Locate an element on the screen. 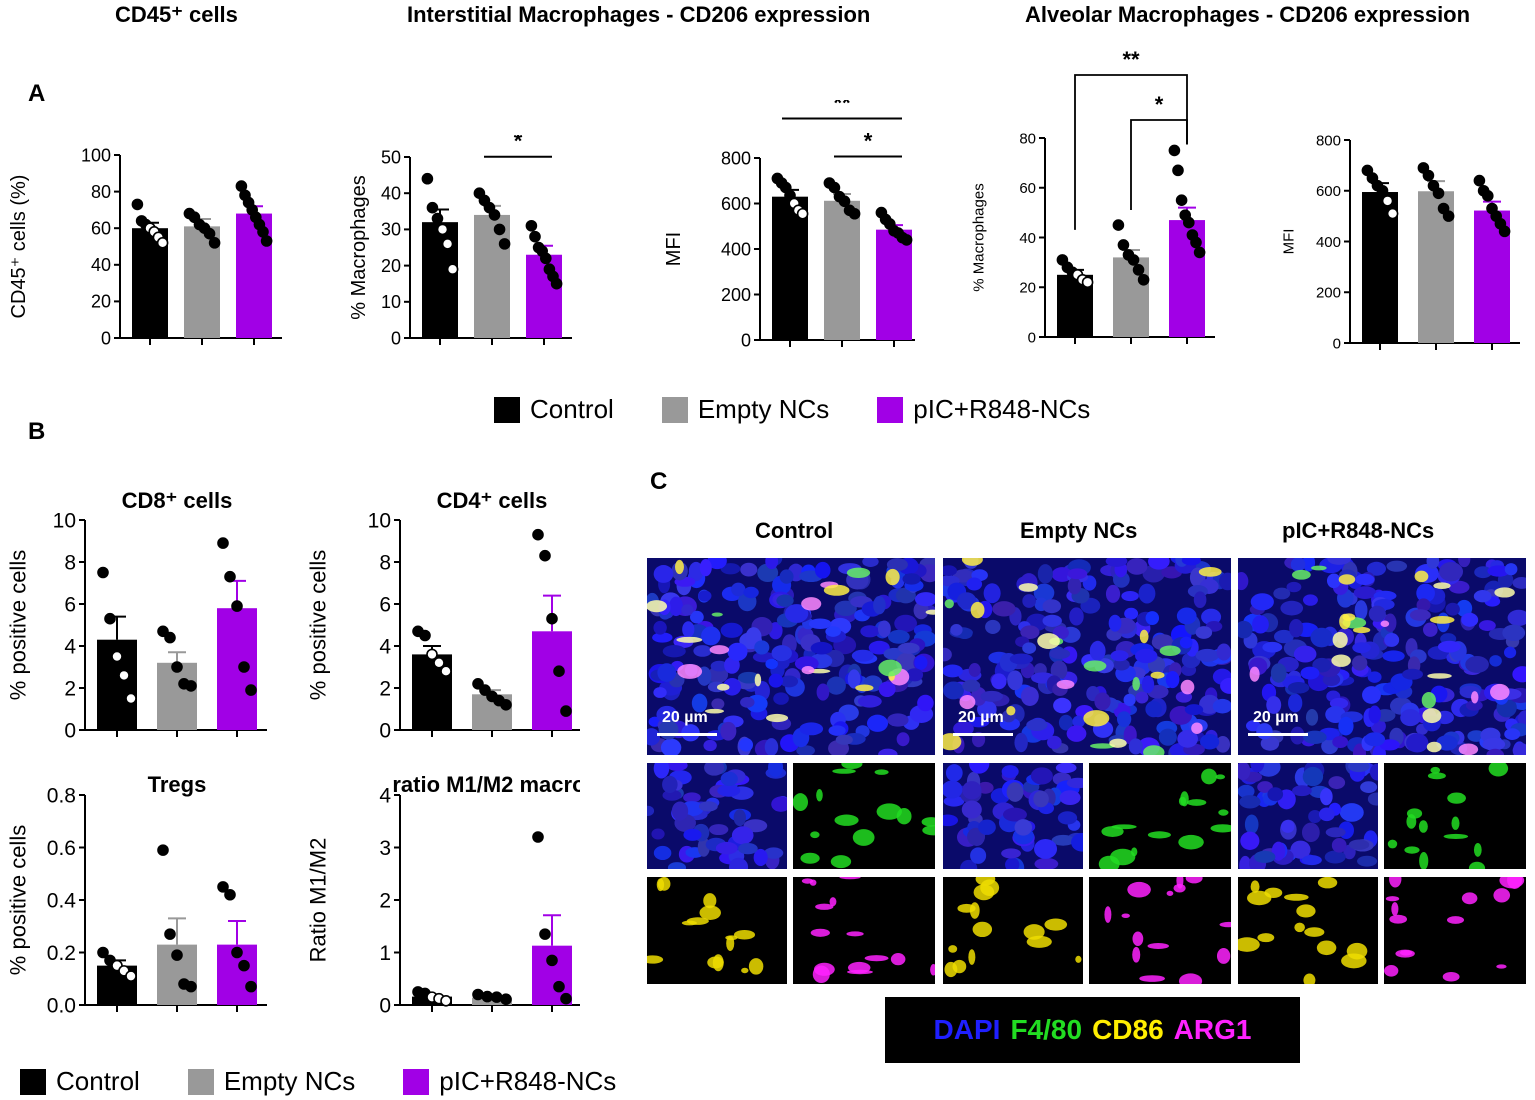 The image size is (1535, 1100). y-tick-label: 0 is located at coordinates (70, 729).